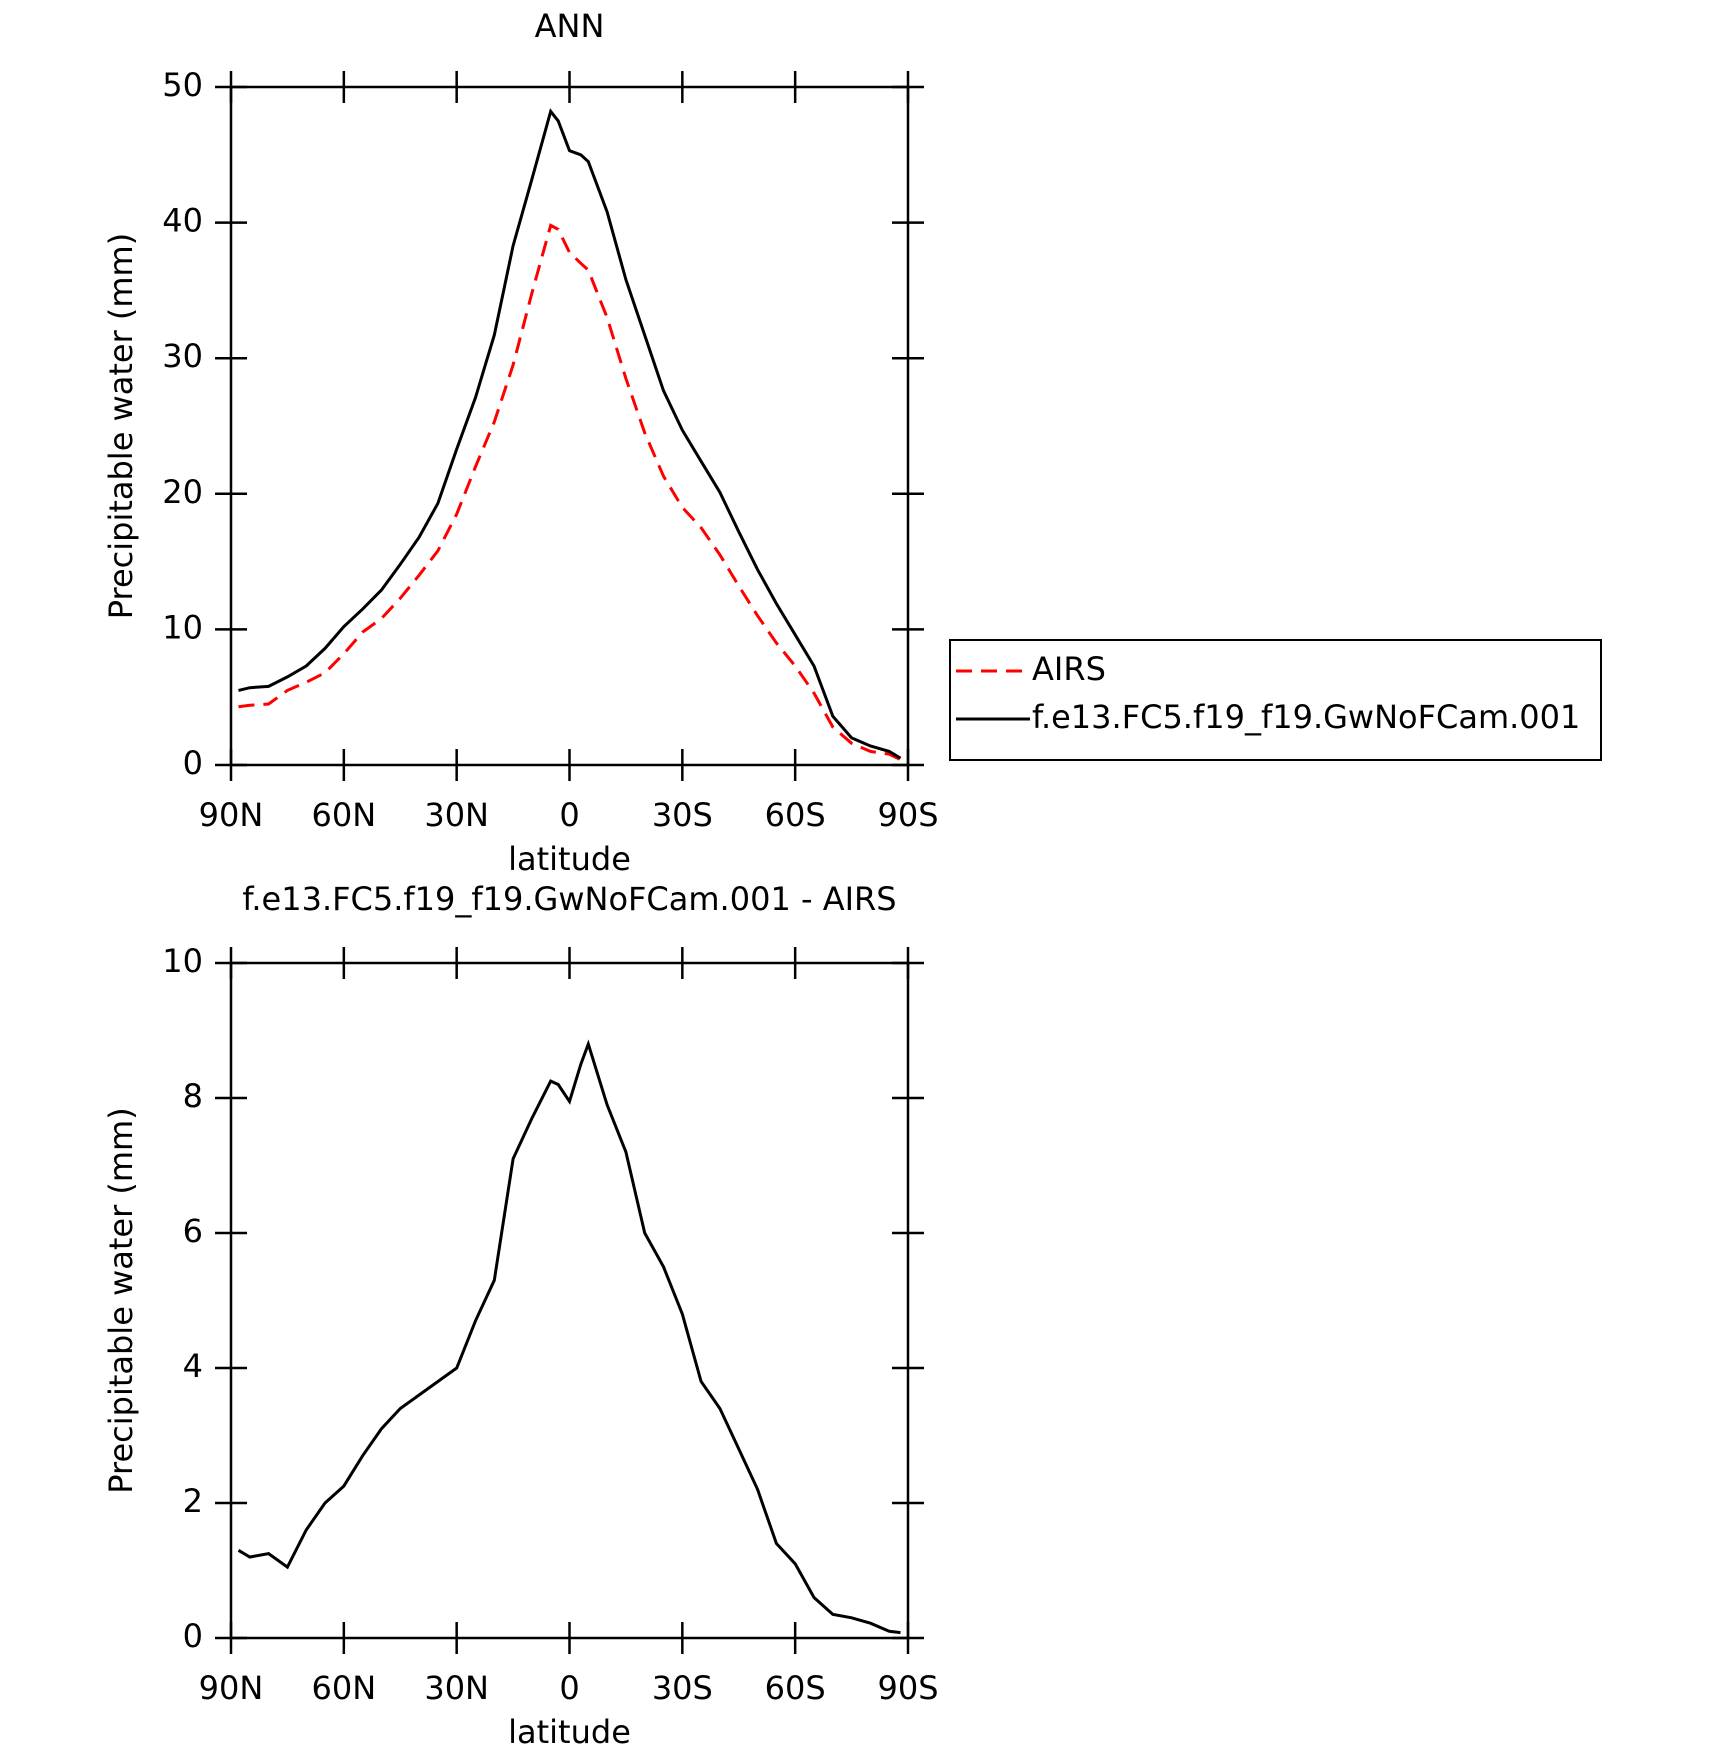  I want to click on y-tick-label: 4, so click(193, 1366).